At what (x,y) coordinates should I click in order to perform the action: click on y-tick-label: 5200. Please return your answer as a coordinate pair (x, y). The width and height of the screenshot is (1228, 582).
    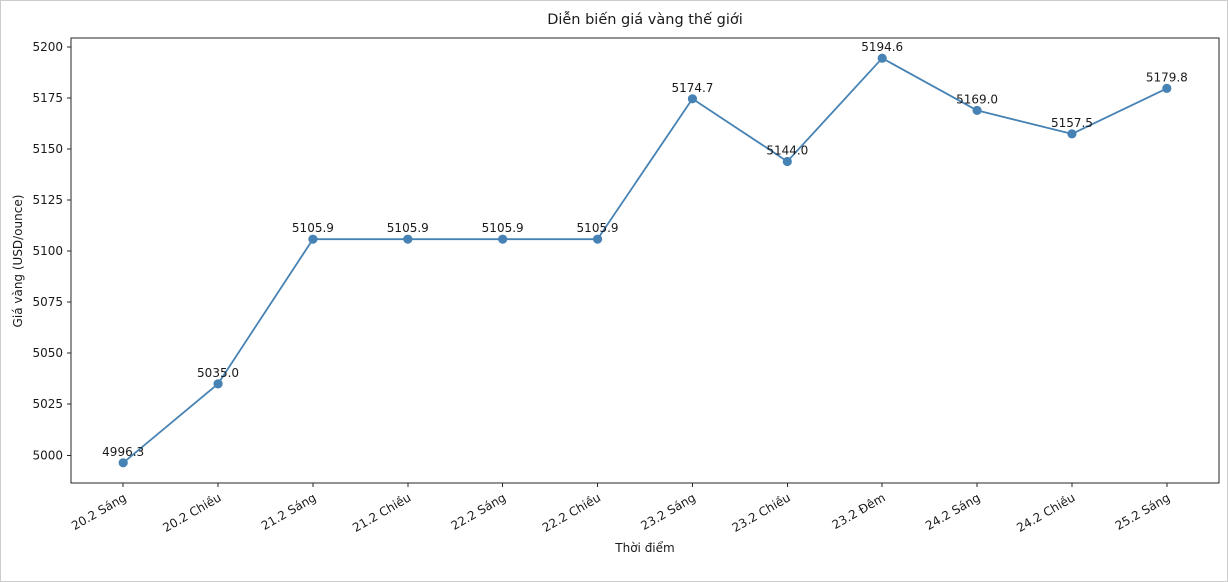
    Looking at the image, I should click on (47, 47).